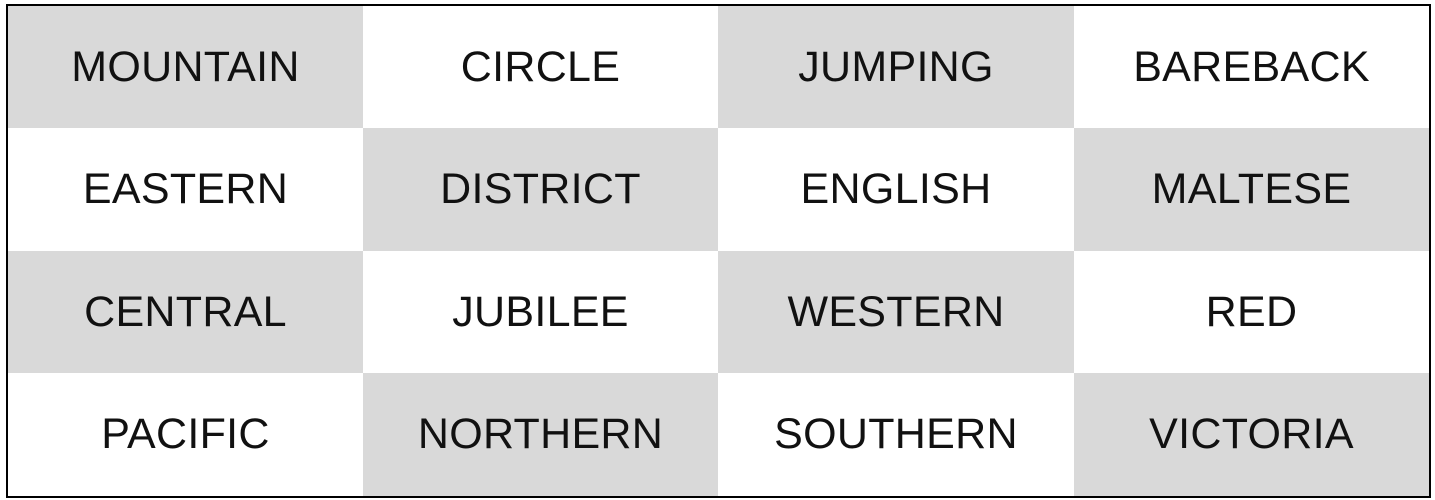 This screenshot has height=500, width=1435. What do you see at coordinates (896, 312) in the screenshot?
I see `word-tile: WESTERN` at bounding box center [896, 312].